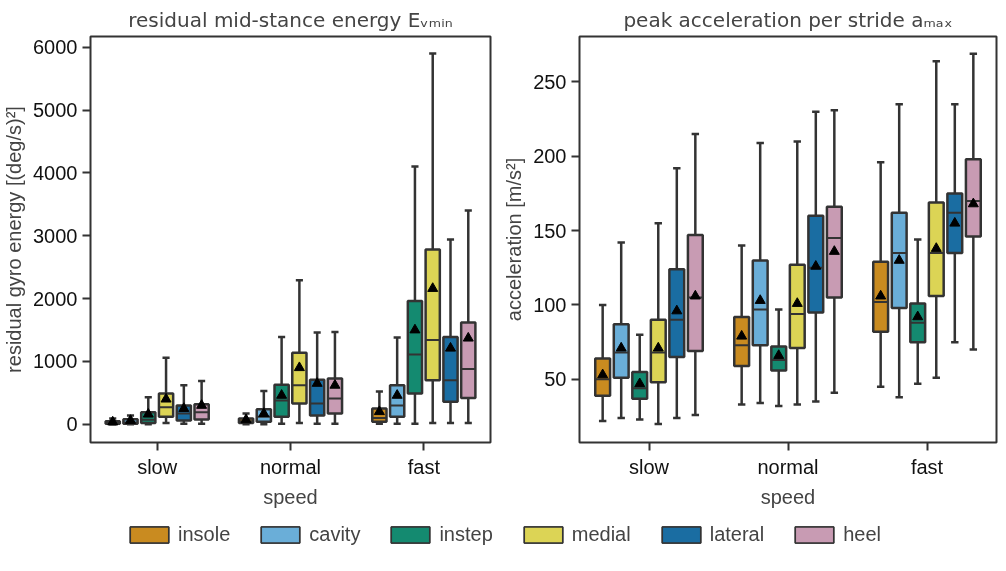  Describe the element at coordinates (862, 534) in the screenshot. I see `legend-label: heel` at that location.